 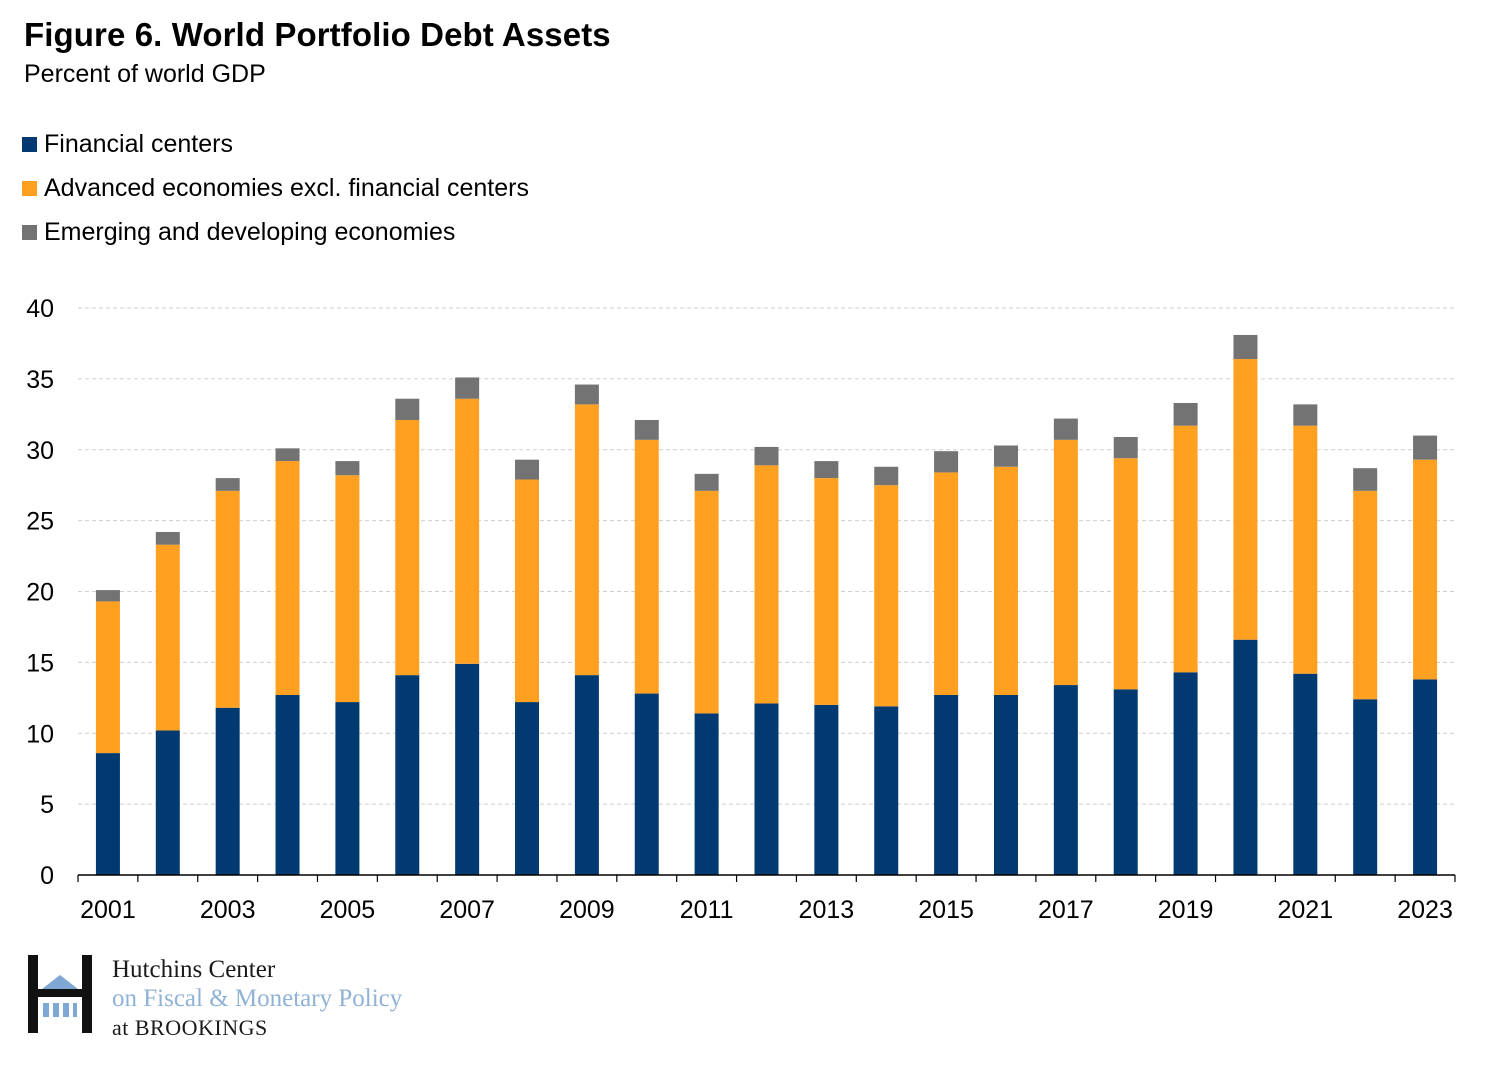 I want to click on hutchins-building-icon, so click(x=60, y=994).